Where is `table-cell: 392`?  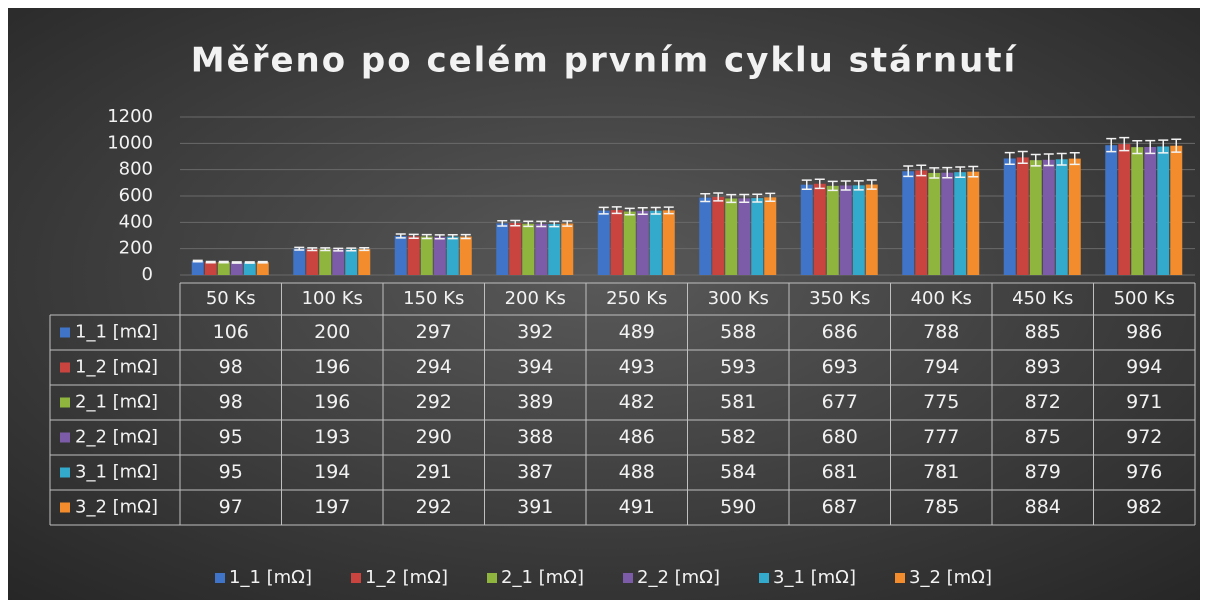
table-cell: 392 is located at coordinates (535, 332).